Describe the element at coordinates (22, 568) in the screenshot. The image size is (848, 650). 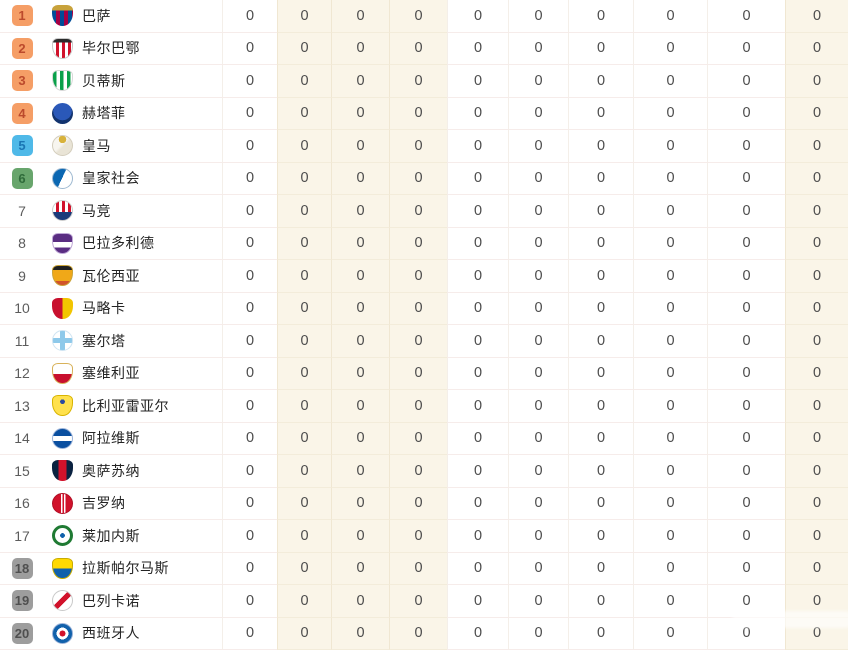
I see `rank-badge: 18` at that location.